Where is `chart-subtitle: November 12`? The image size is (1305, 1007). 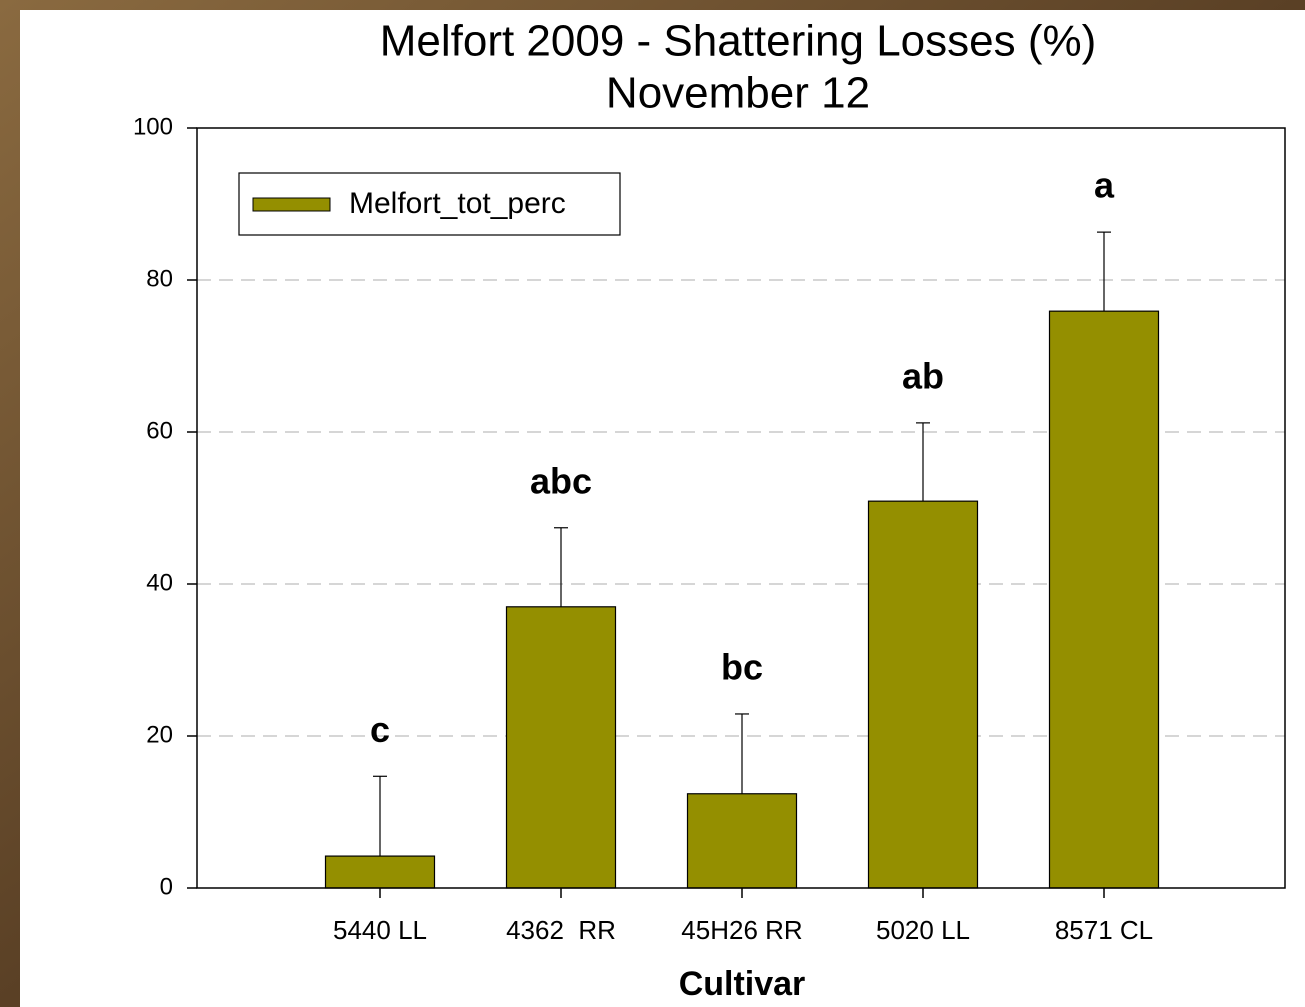
chart-subtitle: November 12 is located at coordinates (738, 93).